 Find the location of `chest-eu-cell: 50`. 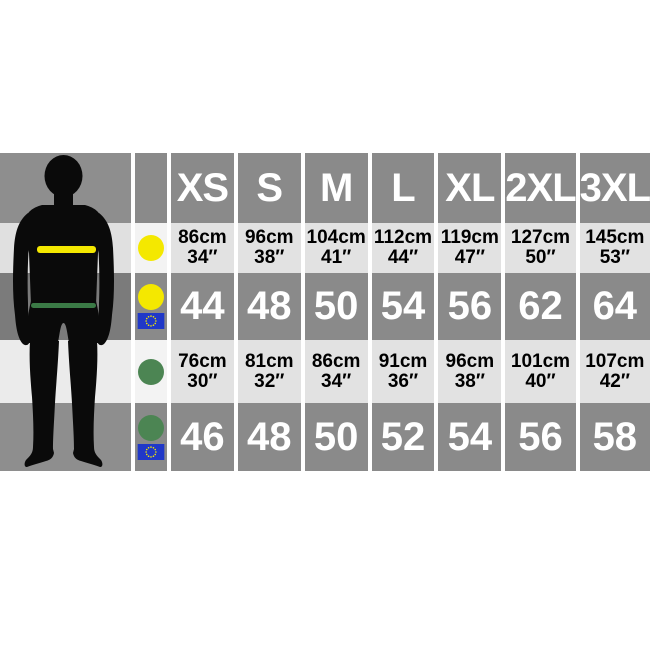

chest-eu-cell: 50 is located at coordinates (336, 306).